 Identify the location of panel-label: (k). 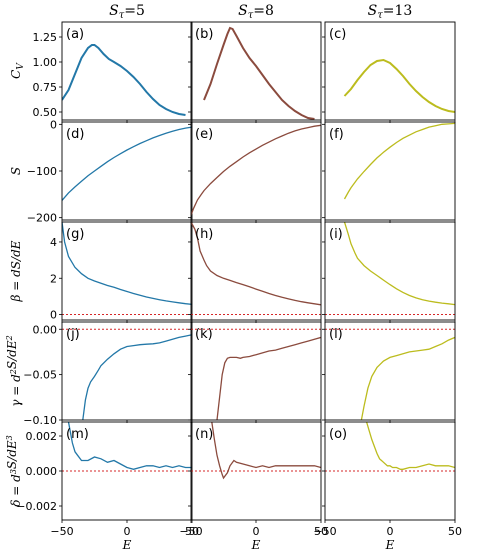
(204, 334).